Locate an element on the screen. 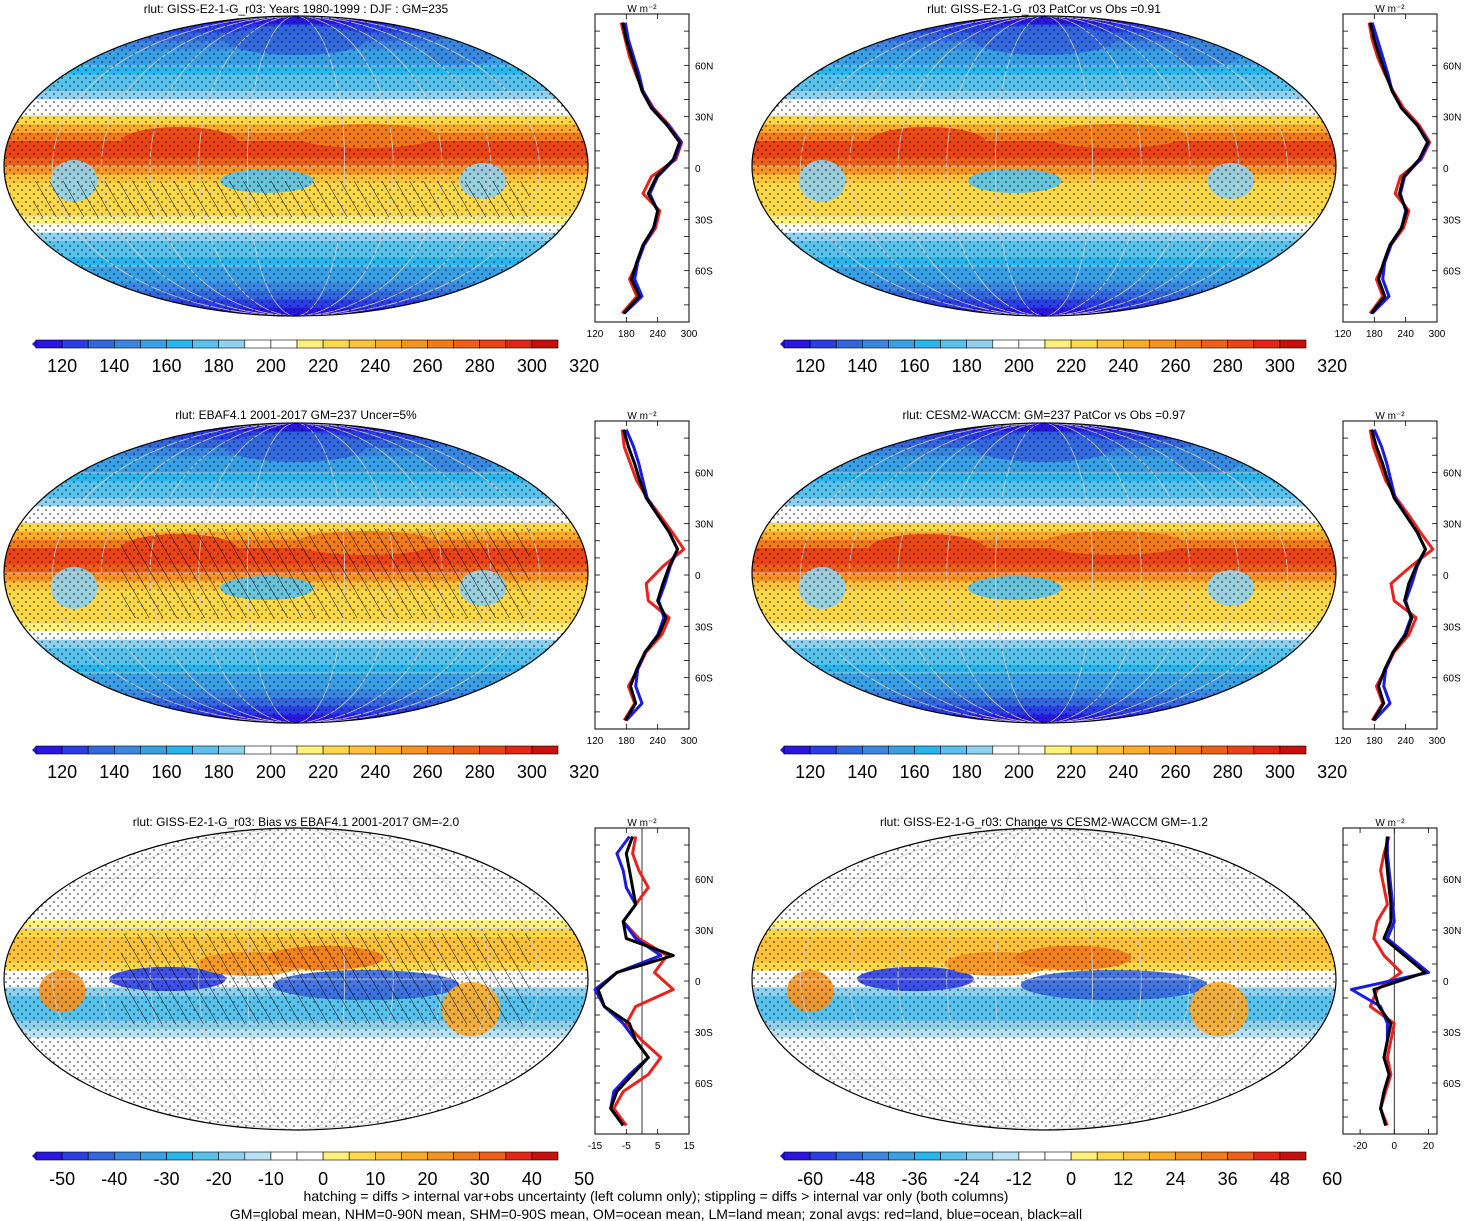 Image resolution: width=1483 pixels, height=1221 pixels. colorbar-label: -50 is located at coordinates (62, 1179).